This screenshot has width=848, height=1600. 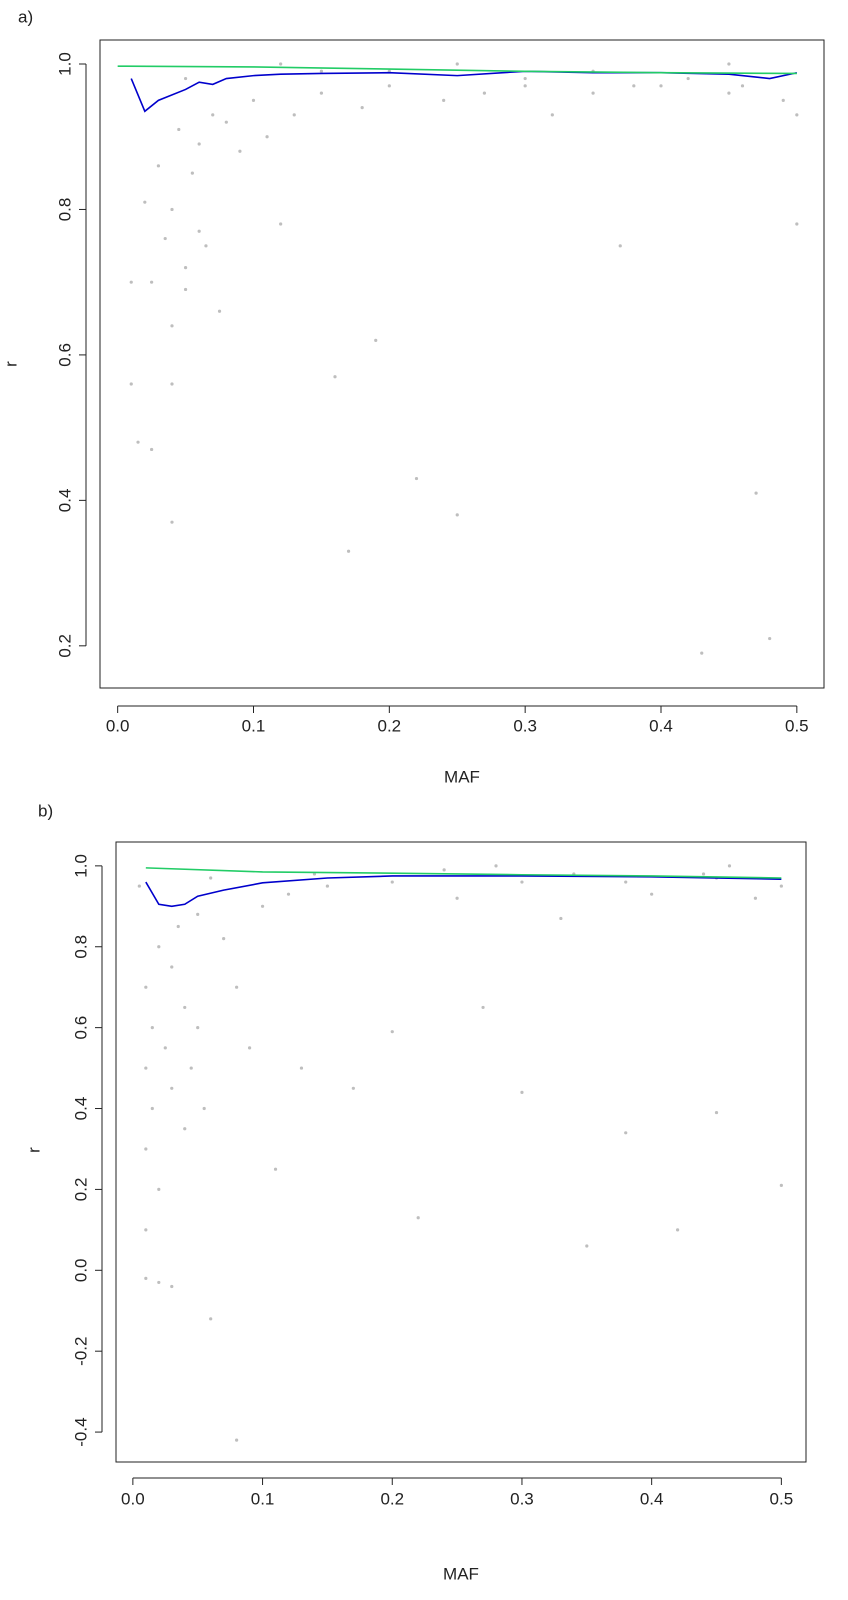 I want to click on y-axis-label: r, so click(x=33, y=1150).